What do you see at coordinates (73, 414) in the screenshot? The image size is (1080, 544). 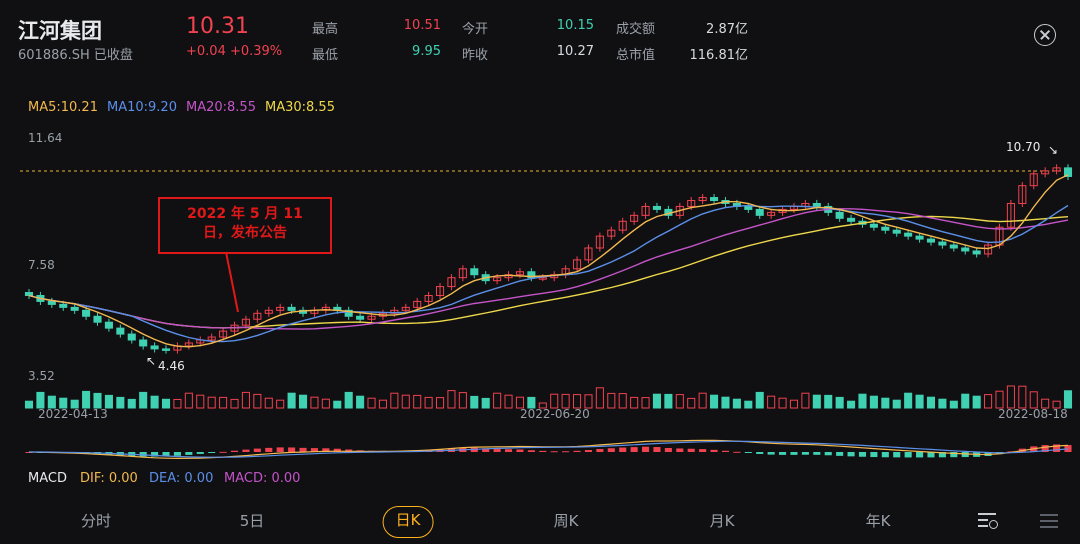 I see `date-start: 2022-04-13` at bounding box center [73, 414].